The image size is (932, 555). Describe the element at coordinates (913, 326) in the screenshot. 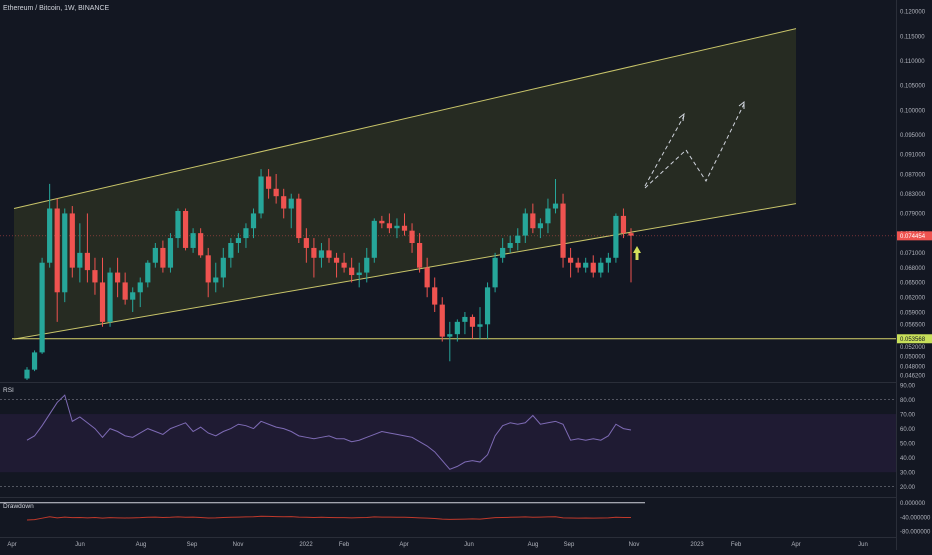

I see `price-tick-label: 0.056500` at that location.